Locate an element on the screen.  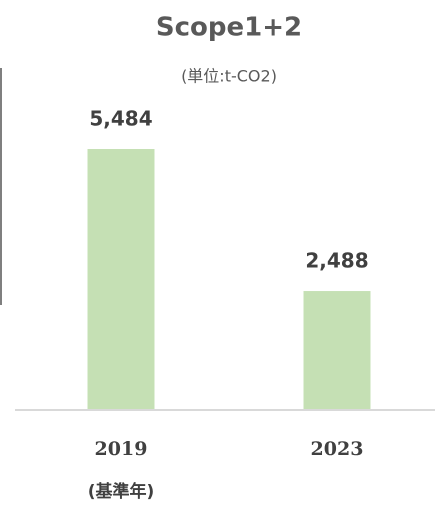
category-note: (基準年) is located at coordinates (121, 491).